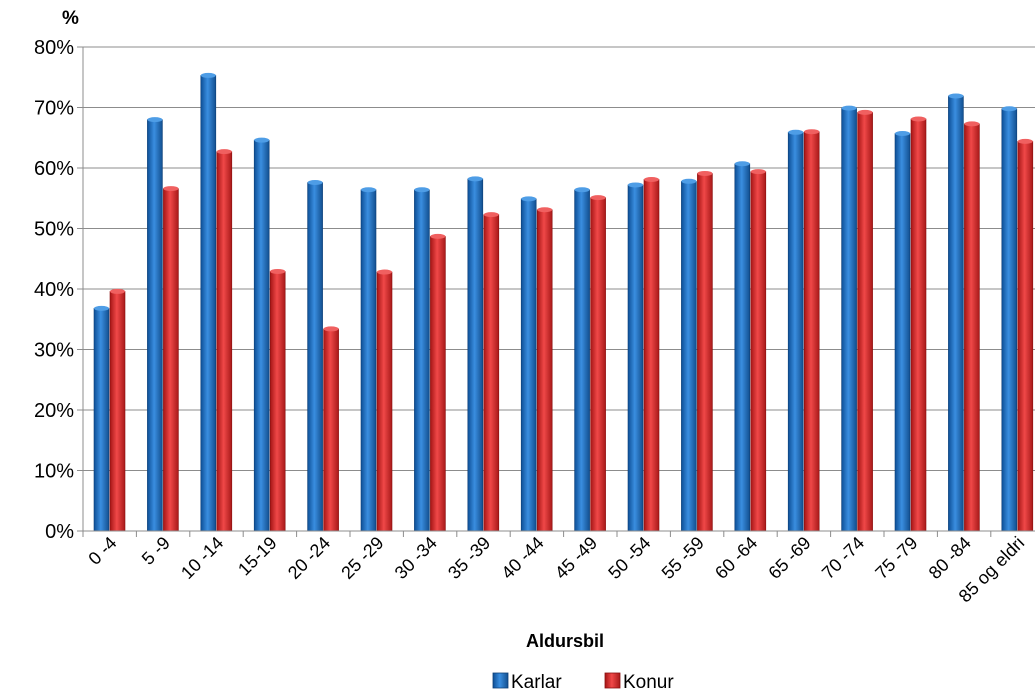  I want to click on bar-konur-85ogeldri-cap, so click(1025, 141).